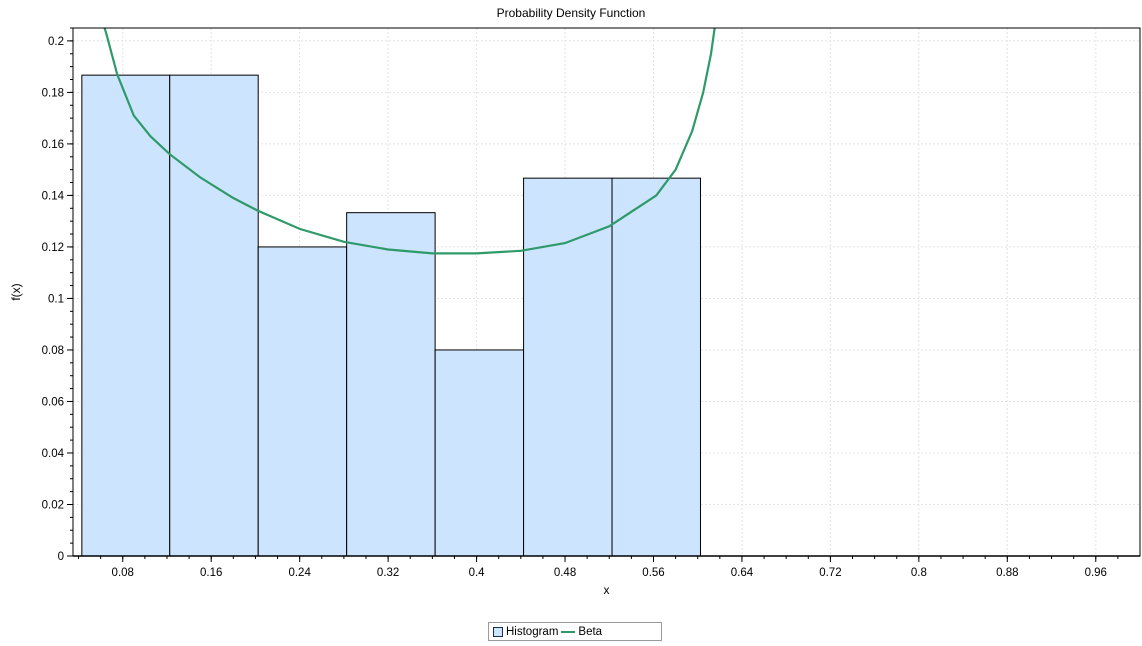 The image size is (1142, 646). Describe the element at coordinates (16, 291) in the screenshot. I see `y-axis-label: f(x)` at that location.